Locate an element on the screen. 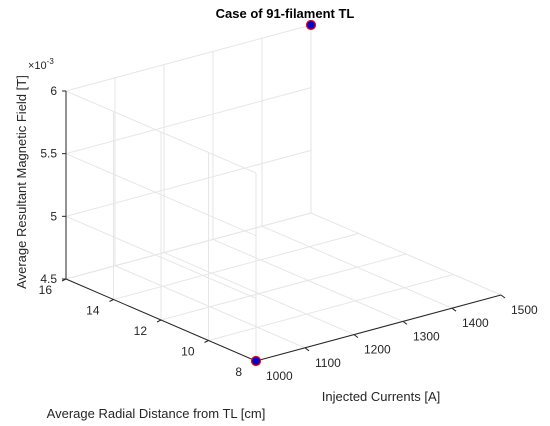 The height and width of the screenshot is (426, 550). x-tick-label: 1100 is located at coordinates (328, 363).